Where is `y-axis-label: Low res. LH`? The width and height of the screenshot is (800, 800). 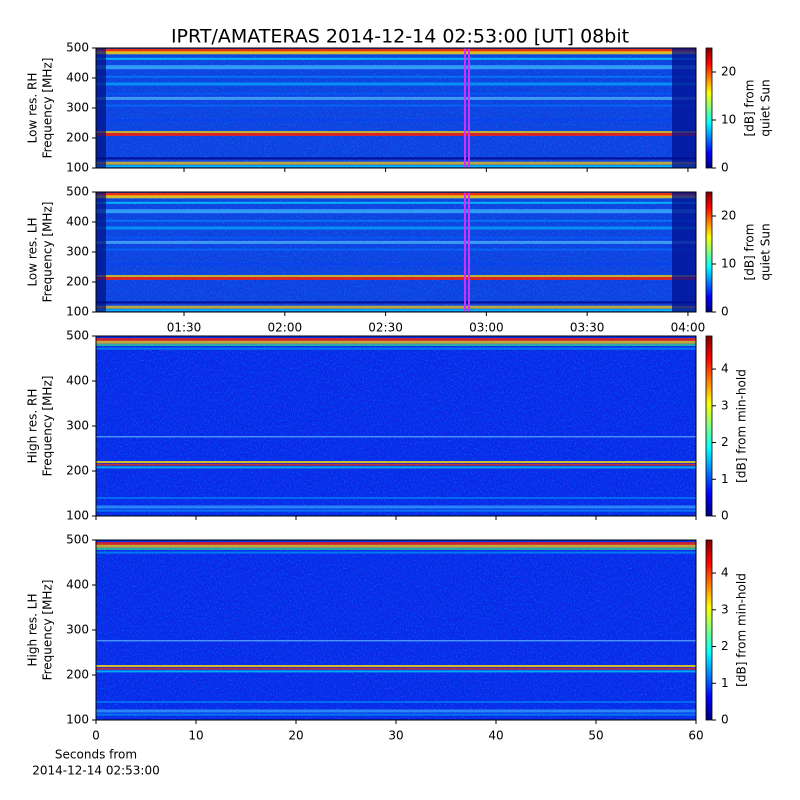 y-axis-label: Low res. LH is located at coordinates (33, 251).